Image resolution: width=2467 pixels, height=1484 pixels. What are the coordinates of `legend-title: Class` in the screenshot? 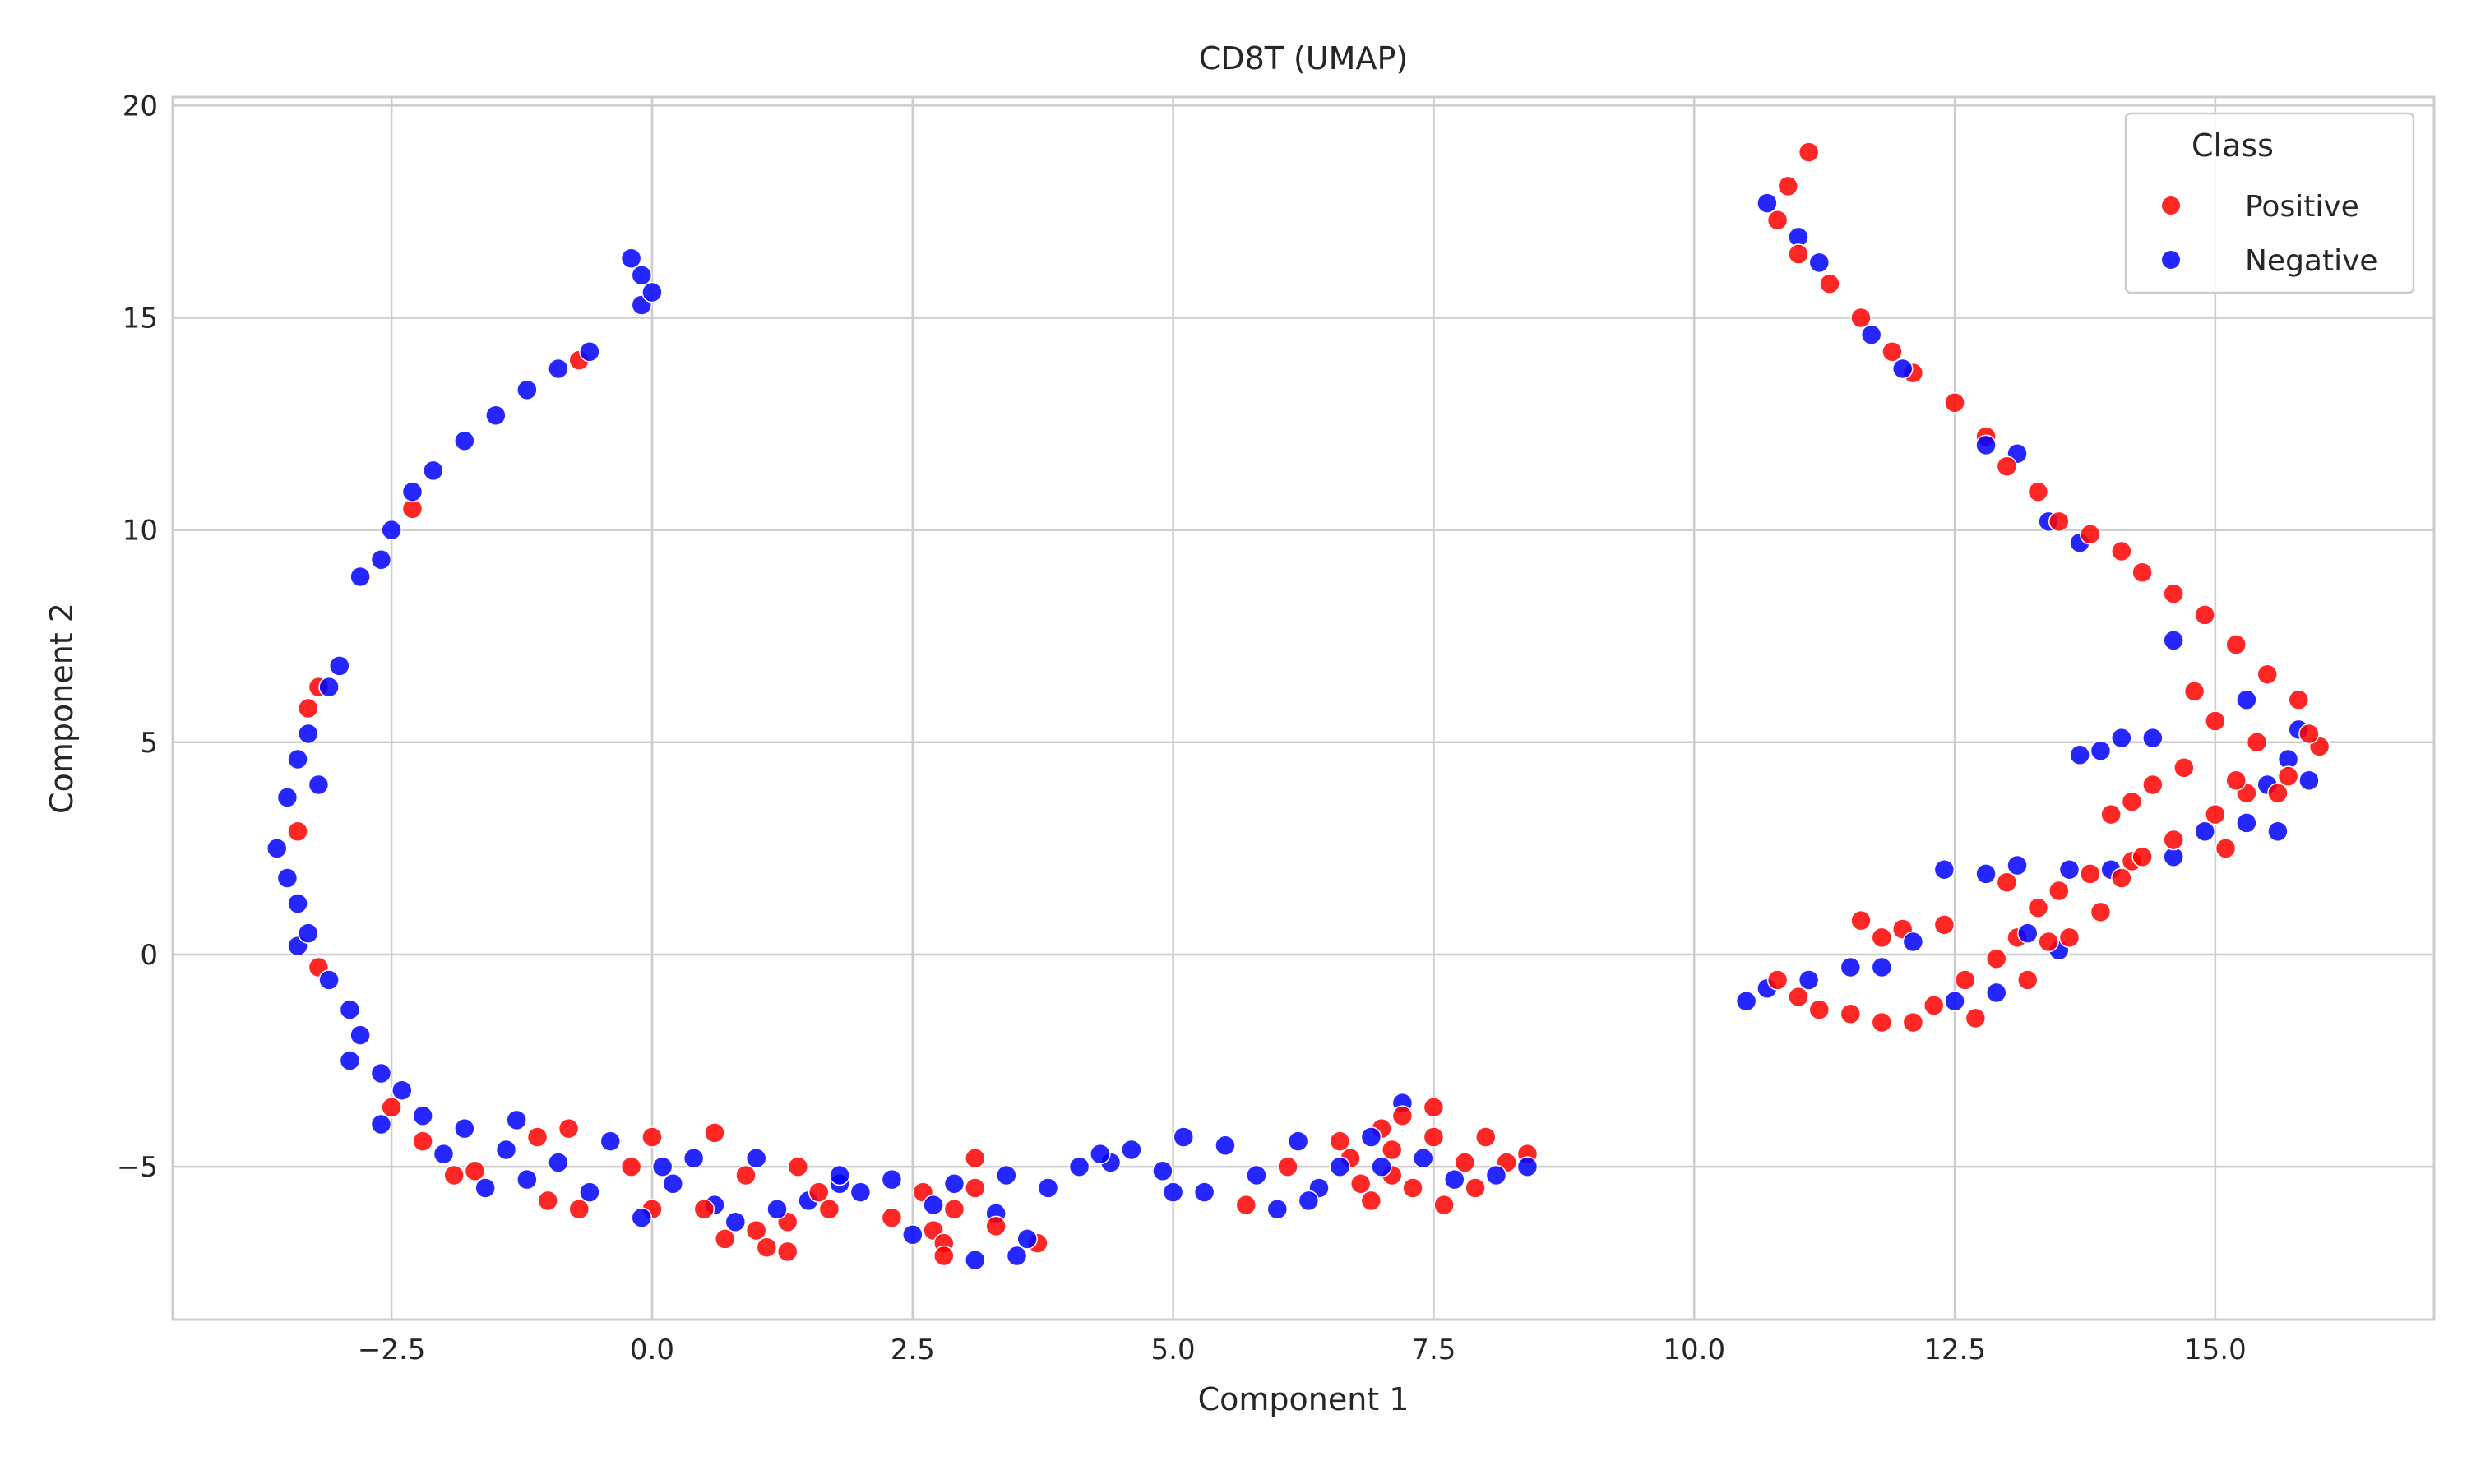 It's located at (2233, 145).